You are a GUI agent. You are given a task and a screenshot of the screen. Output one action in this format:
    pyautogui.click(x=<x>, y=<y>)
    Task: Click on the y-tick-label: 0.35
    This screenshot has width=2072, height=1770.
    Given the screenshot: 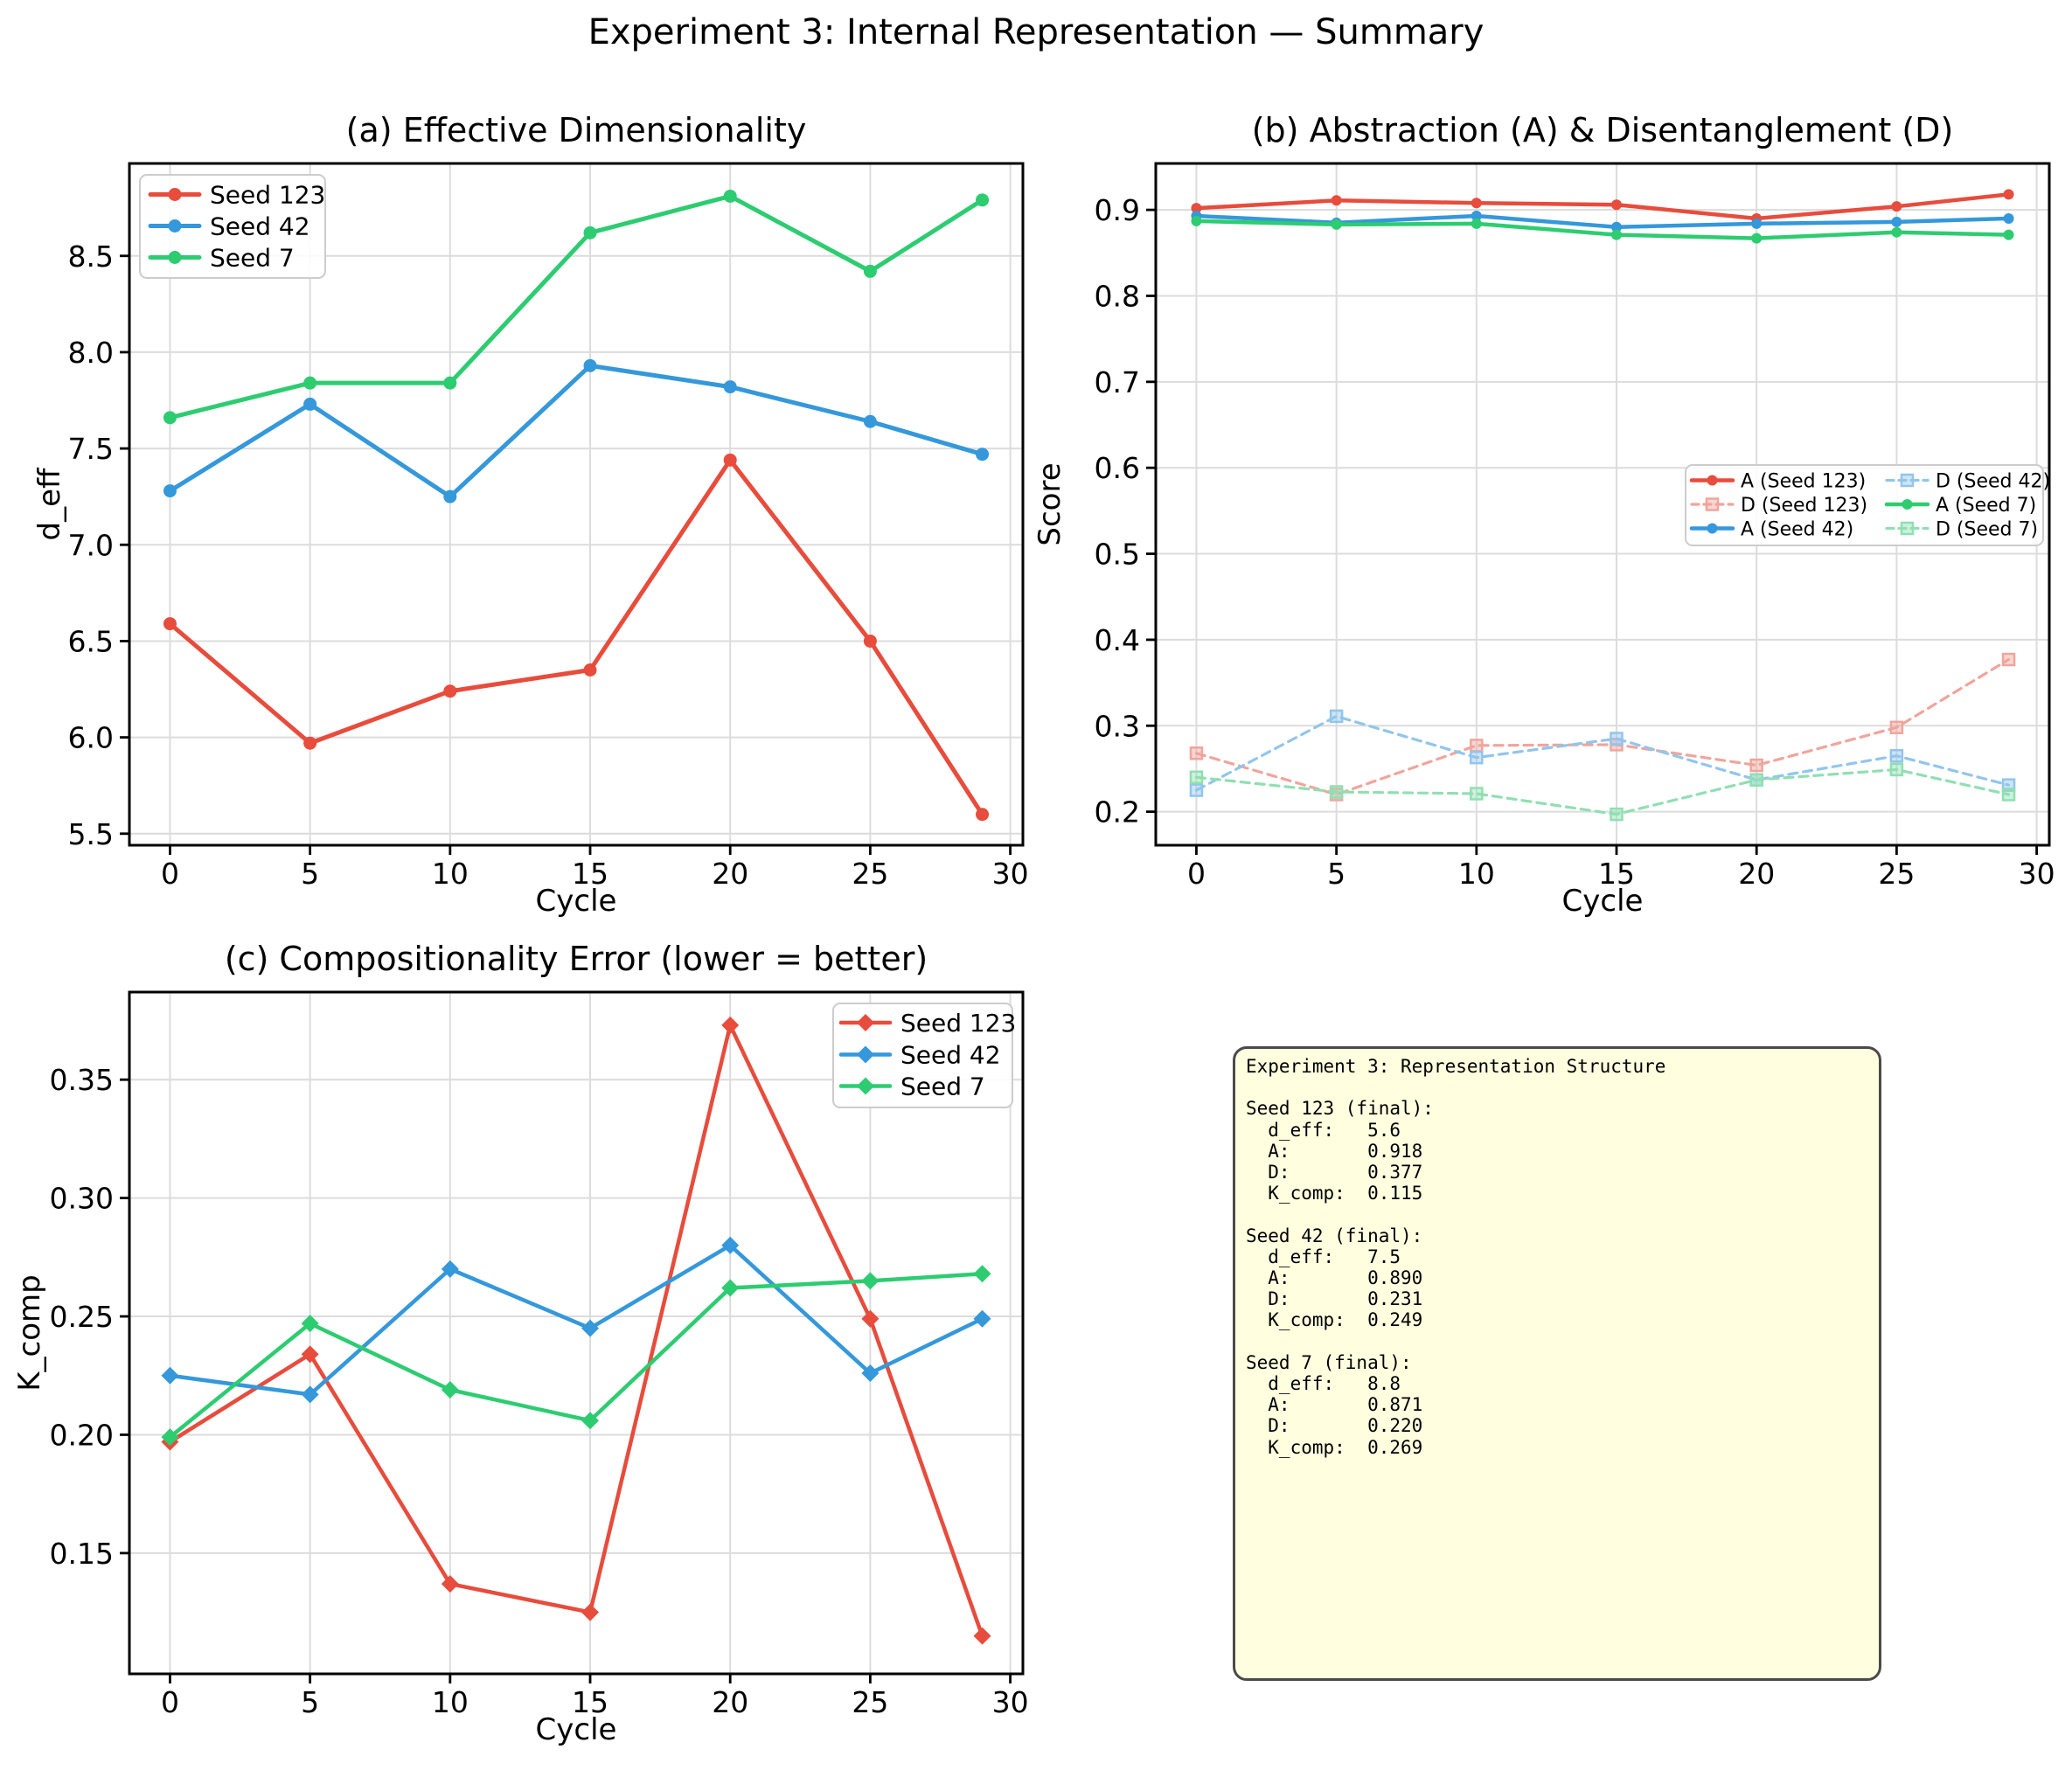 What is the action you would take?
    pyautogui.click(x=82, y=1080)
    